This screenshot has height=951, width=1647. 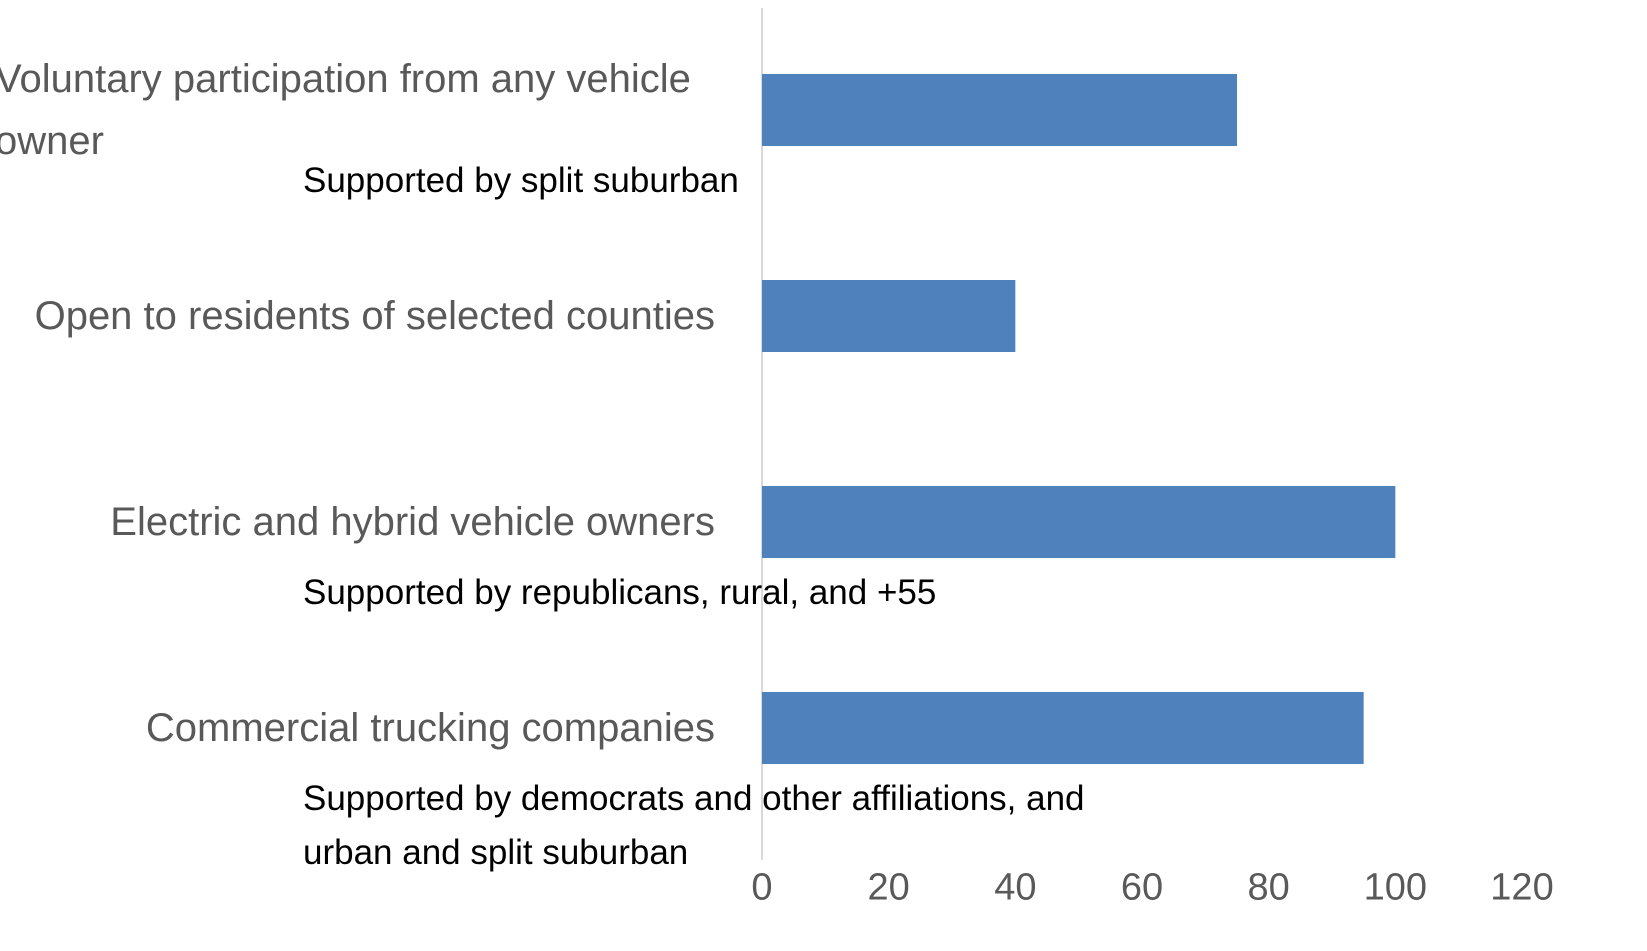 What do you see at coordinates (620, 592) in the screenshot?
I see `annotation: Supported by republicans, rural, and +55` at bounding box center [620, 592].